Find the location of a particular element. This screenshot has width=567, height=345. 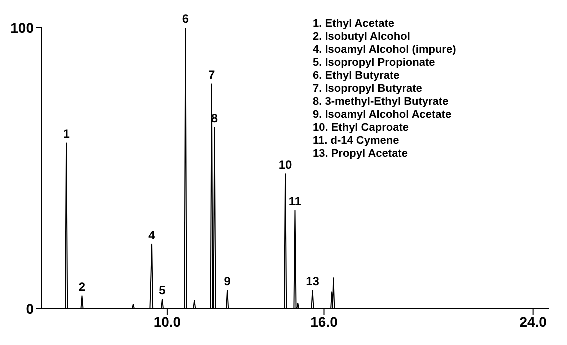

annotation: 6 is located at coordinates (186, 19).